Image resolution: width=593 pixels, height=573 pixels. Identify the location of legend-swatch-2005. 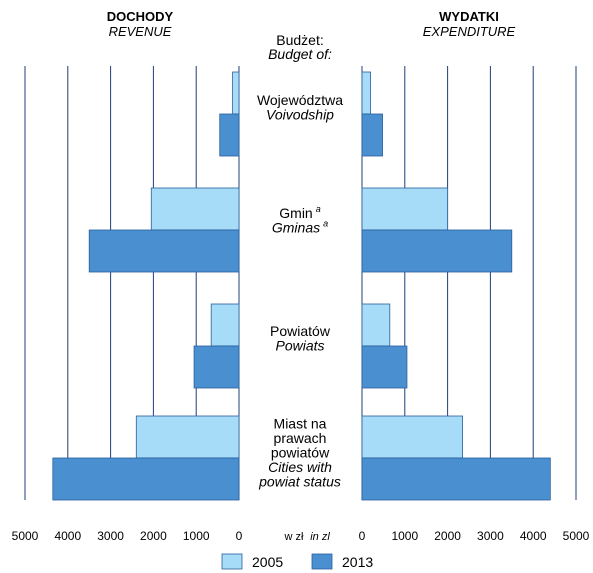
(232, 561).